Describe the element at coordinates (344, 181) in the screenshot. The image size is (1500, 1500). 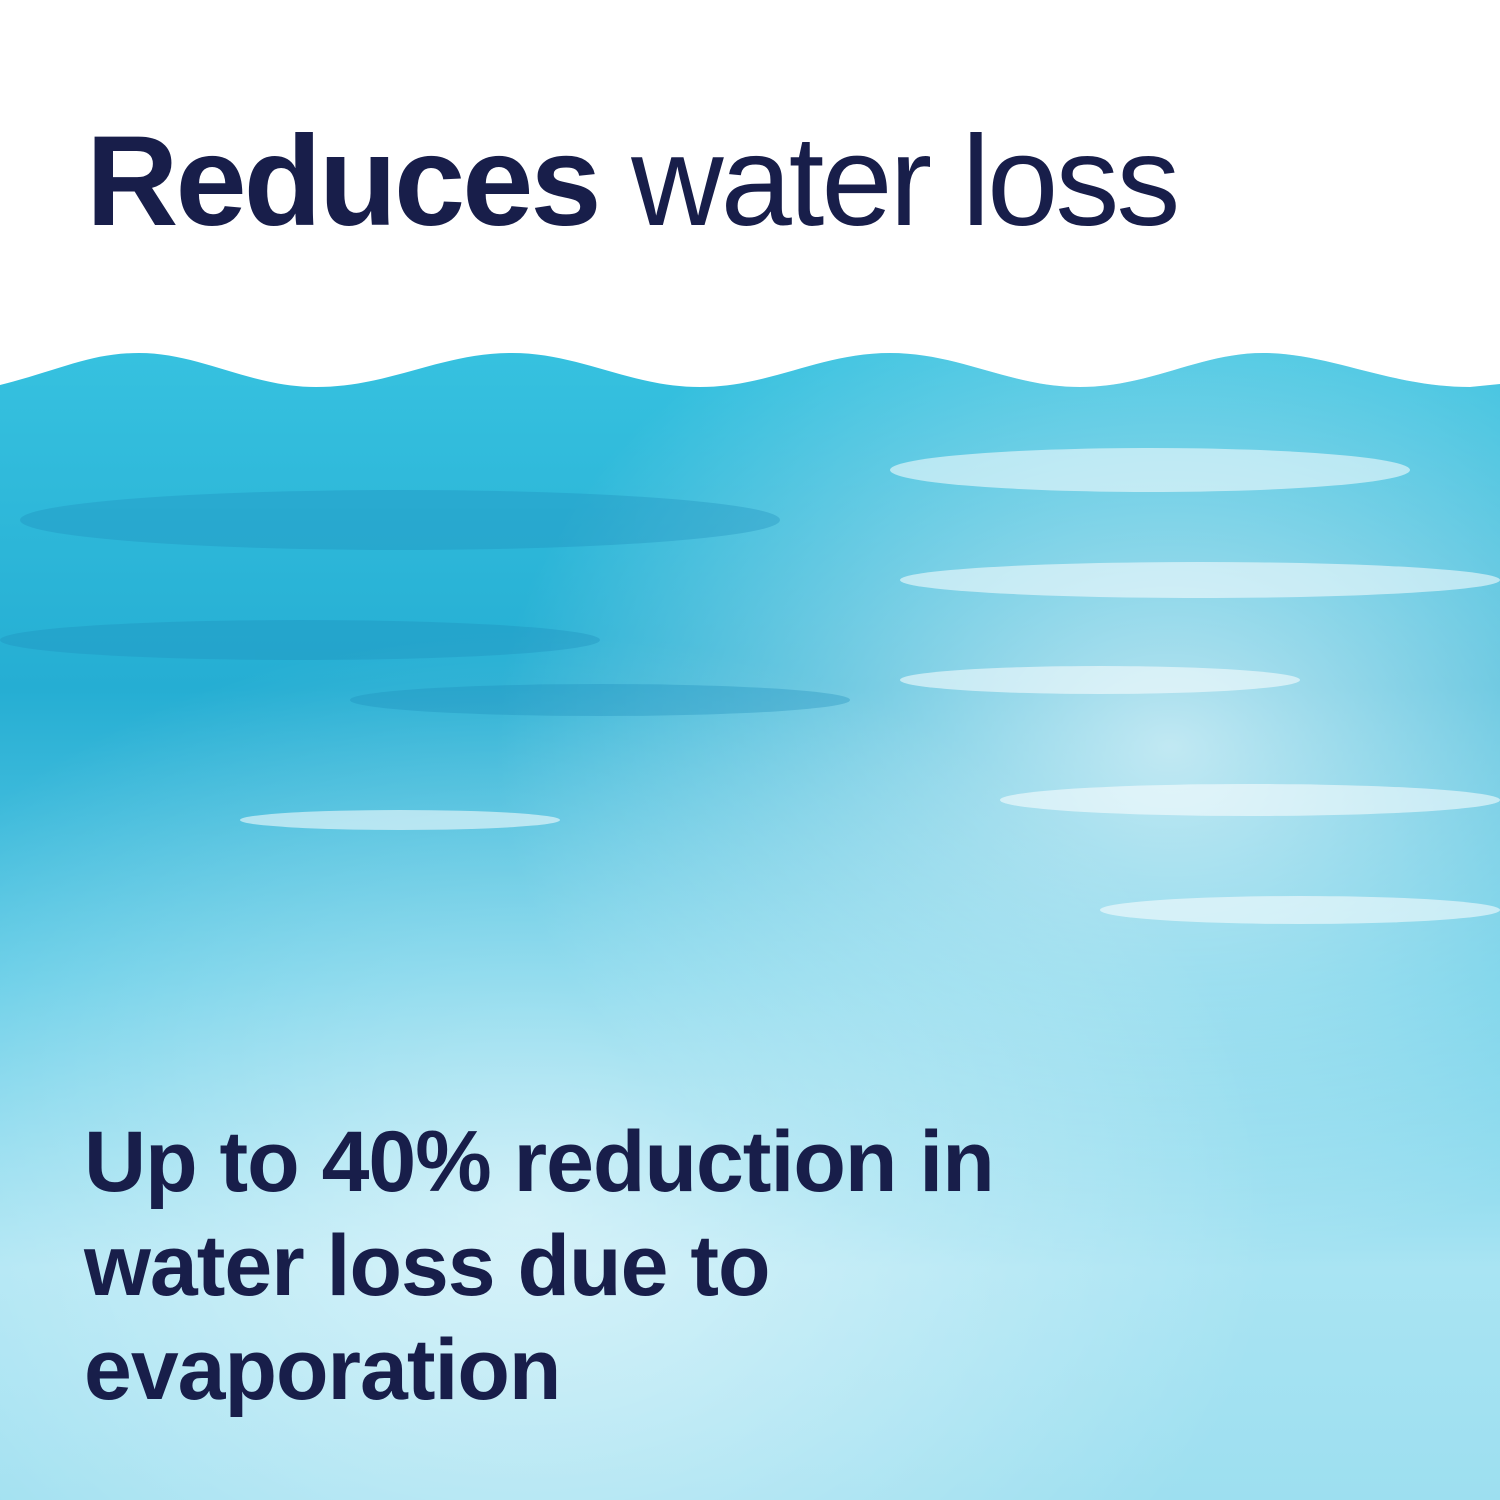
I see `headline-bold: Reduces` at that location.